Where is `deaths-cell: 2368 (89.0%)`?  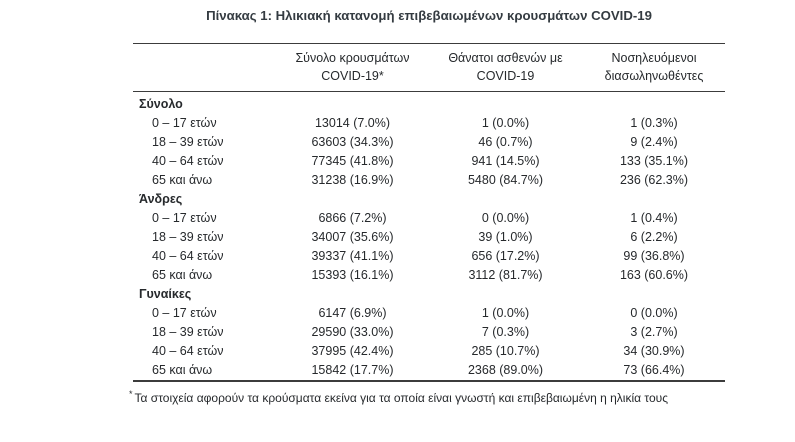 deaths-cell: 2368 (89.0%) is located at coordinates (505, 370).